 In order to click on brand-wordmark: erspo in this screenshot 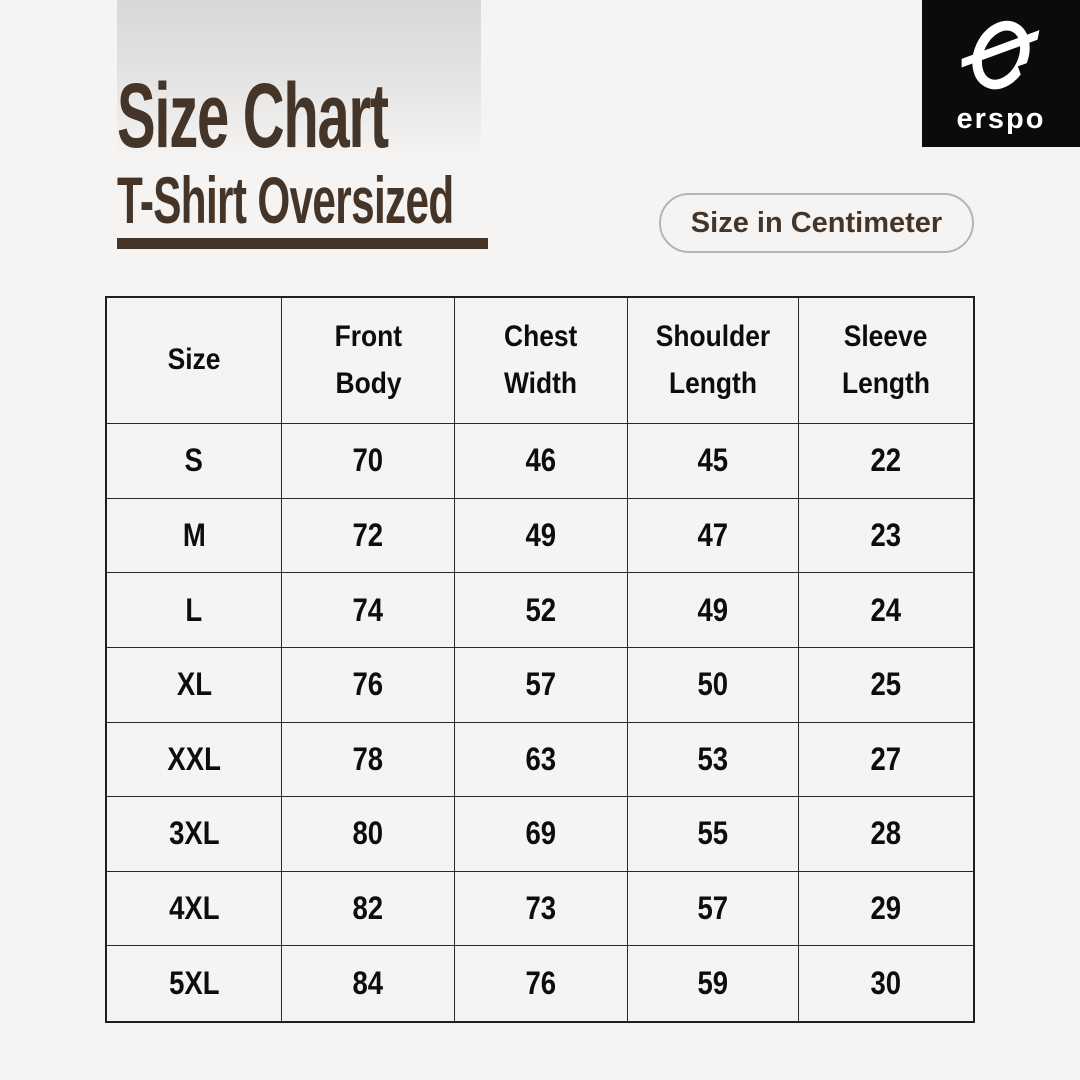, I will do `click(1001, 119)`.